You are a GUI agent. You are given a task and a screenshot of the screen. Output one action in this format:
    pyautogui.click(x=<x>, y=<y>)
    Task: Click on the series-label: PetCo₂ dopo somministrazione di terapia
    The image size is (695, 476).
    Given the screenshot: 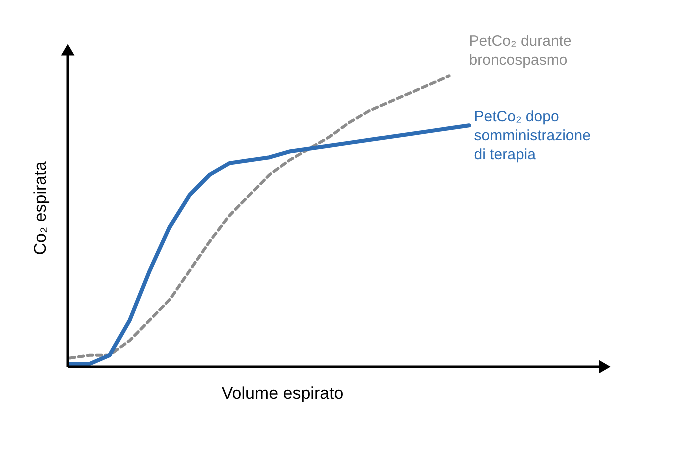 What is the action you would take?
    pyautogui.click(x=532, y=136)
    